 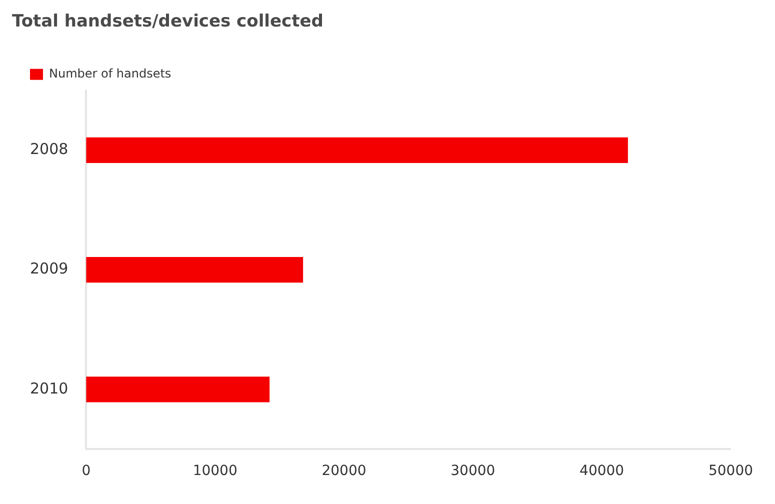 I want to click on y-tick-label: 2008, so click(x=49, y=149).